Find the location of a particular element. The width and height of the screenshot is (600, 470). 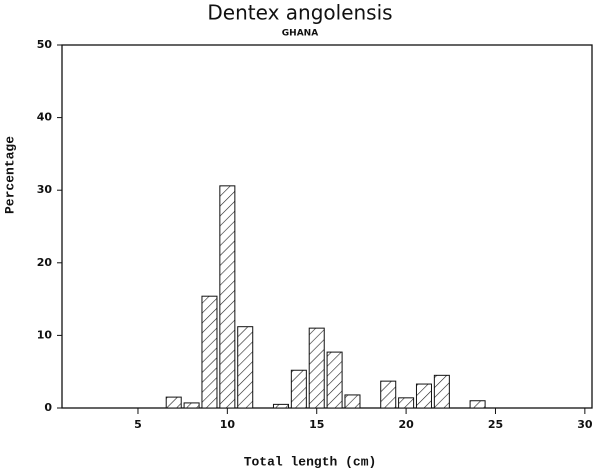

x-axis-label: Total length (cm) is located at coordinates (310, 461).